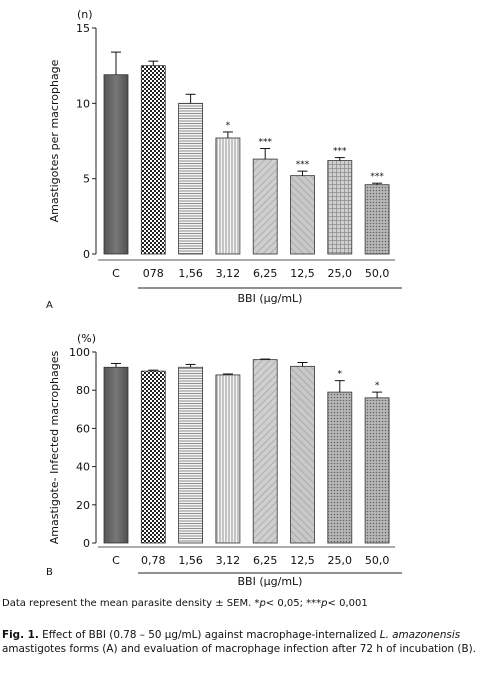 The image size is (480, 680). Describe the element at coordinates (83, 390) in the screenshot. I see `y-tick-label: 80` at that location.